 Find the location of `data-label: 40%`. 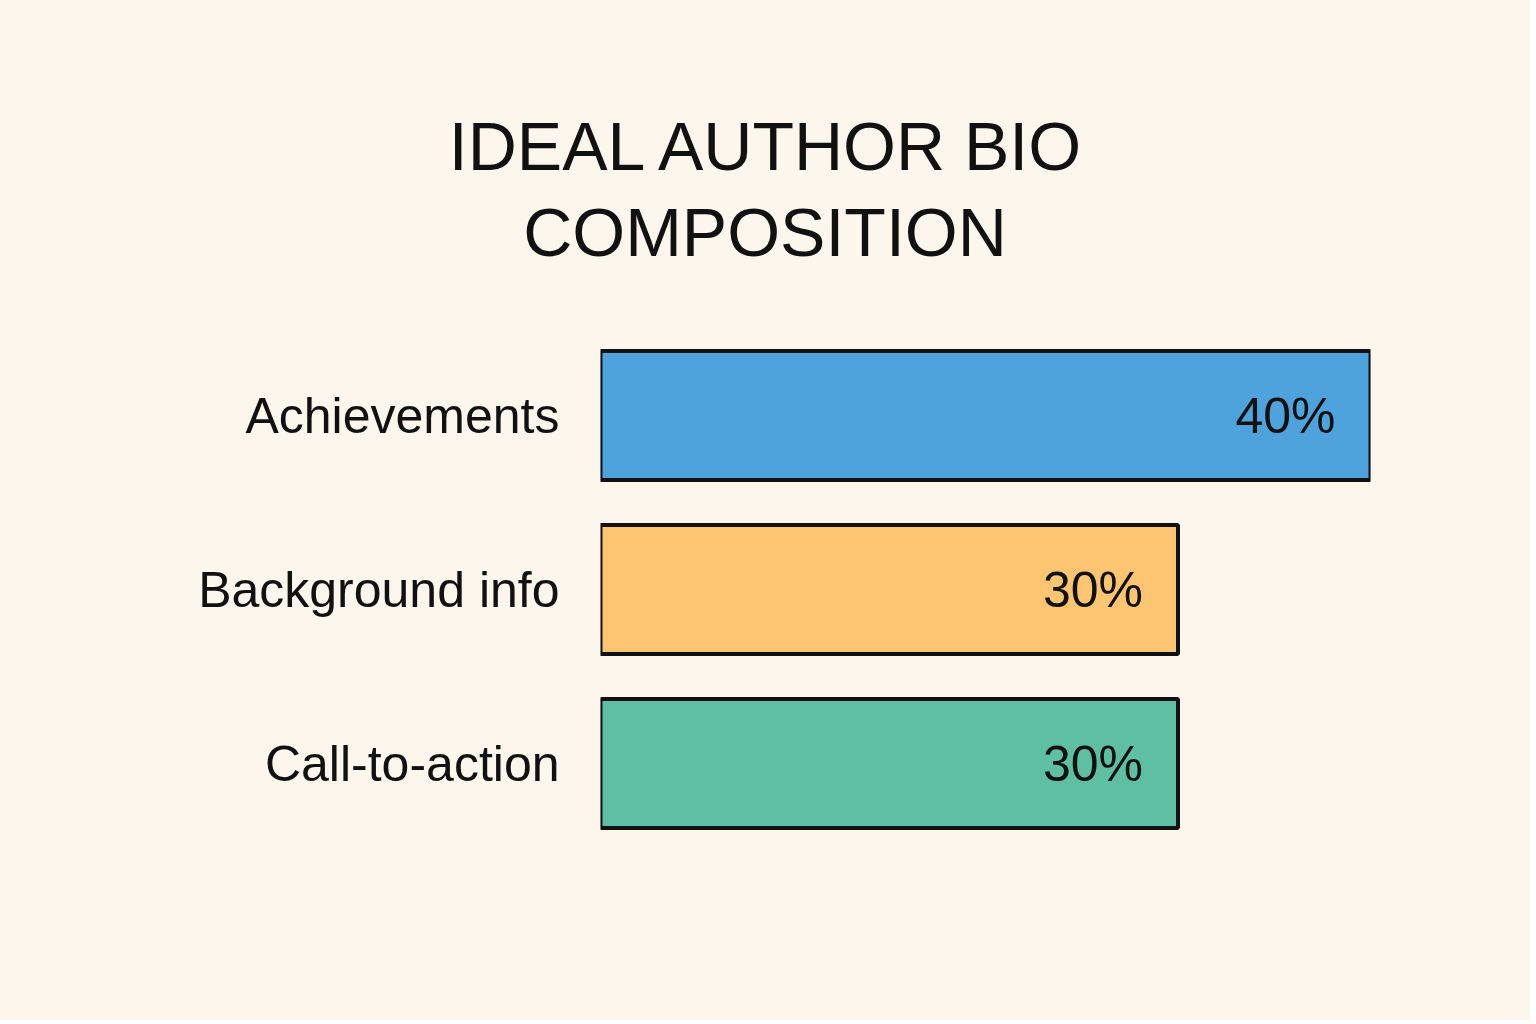

data-label: 40% is located at coordinates (1285, 415).